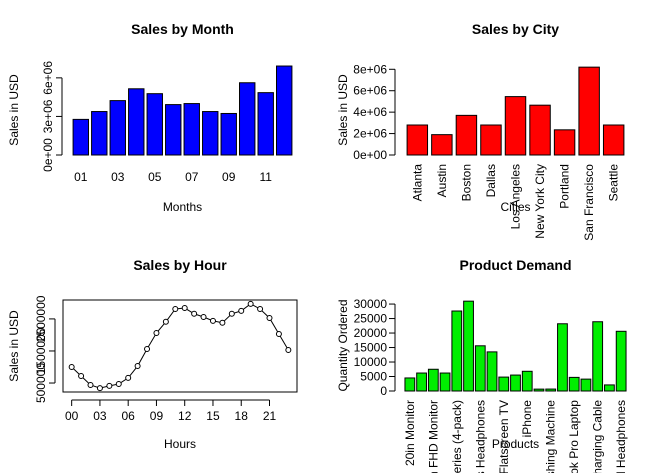 This screenshot has width=665, height=473. What do you see at coordinates (343, 345) in the screenshot?
I see `y-axis-label: Quantity Ordered` at bounding box center [343, 345].